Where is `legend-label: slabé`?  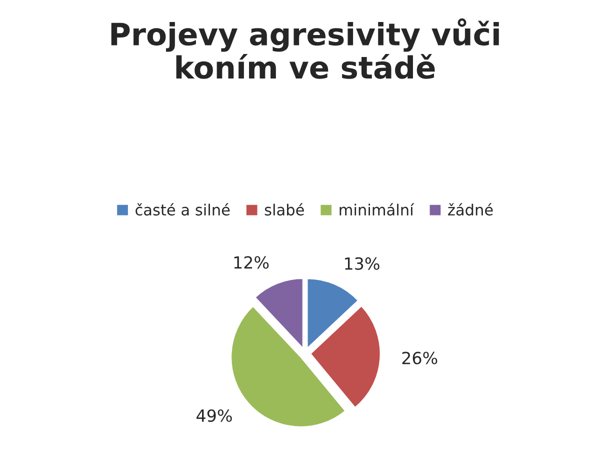
legend-label: slabé is located at coordinates (284, 209).